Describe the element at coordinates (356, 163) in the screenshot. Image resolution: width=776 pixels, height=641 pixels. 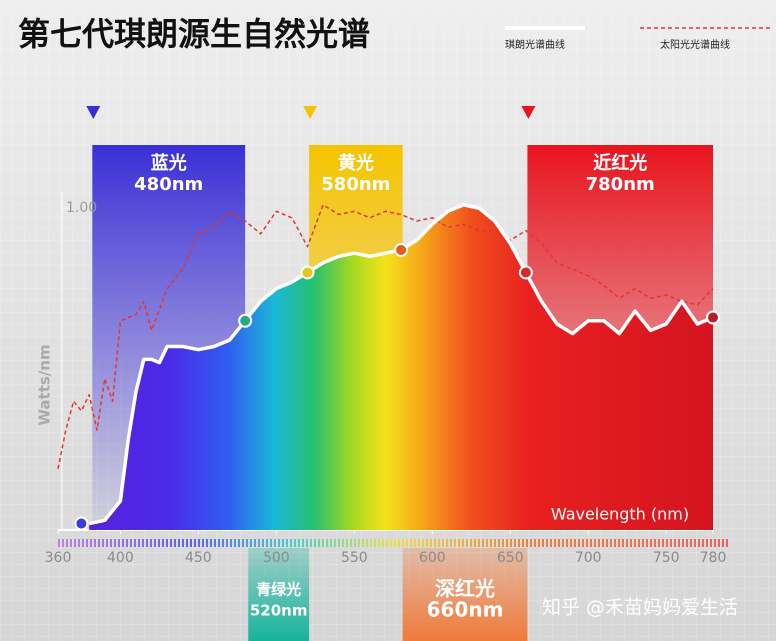
I see `band-name: 黄光` at that location.